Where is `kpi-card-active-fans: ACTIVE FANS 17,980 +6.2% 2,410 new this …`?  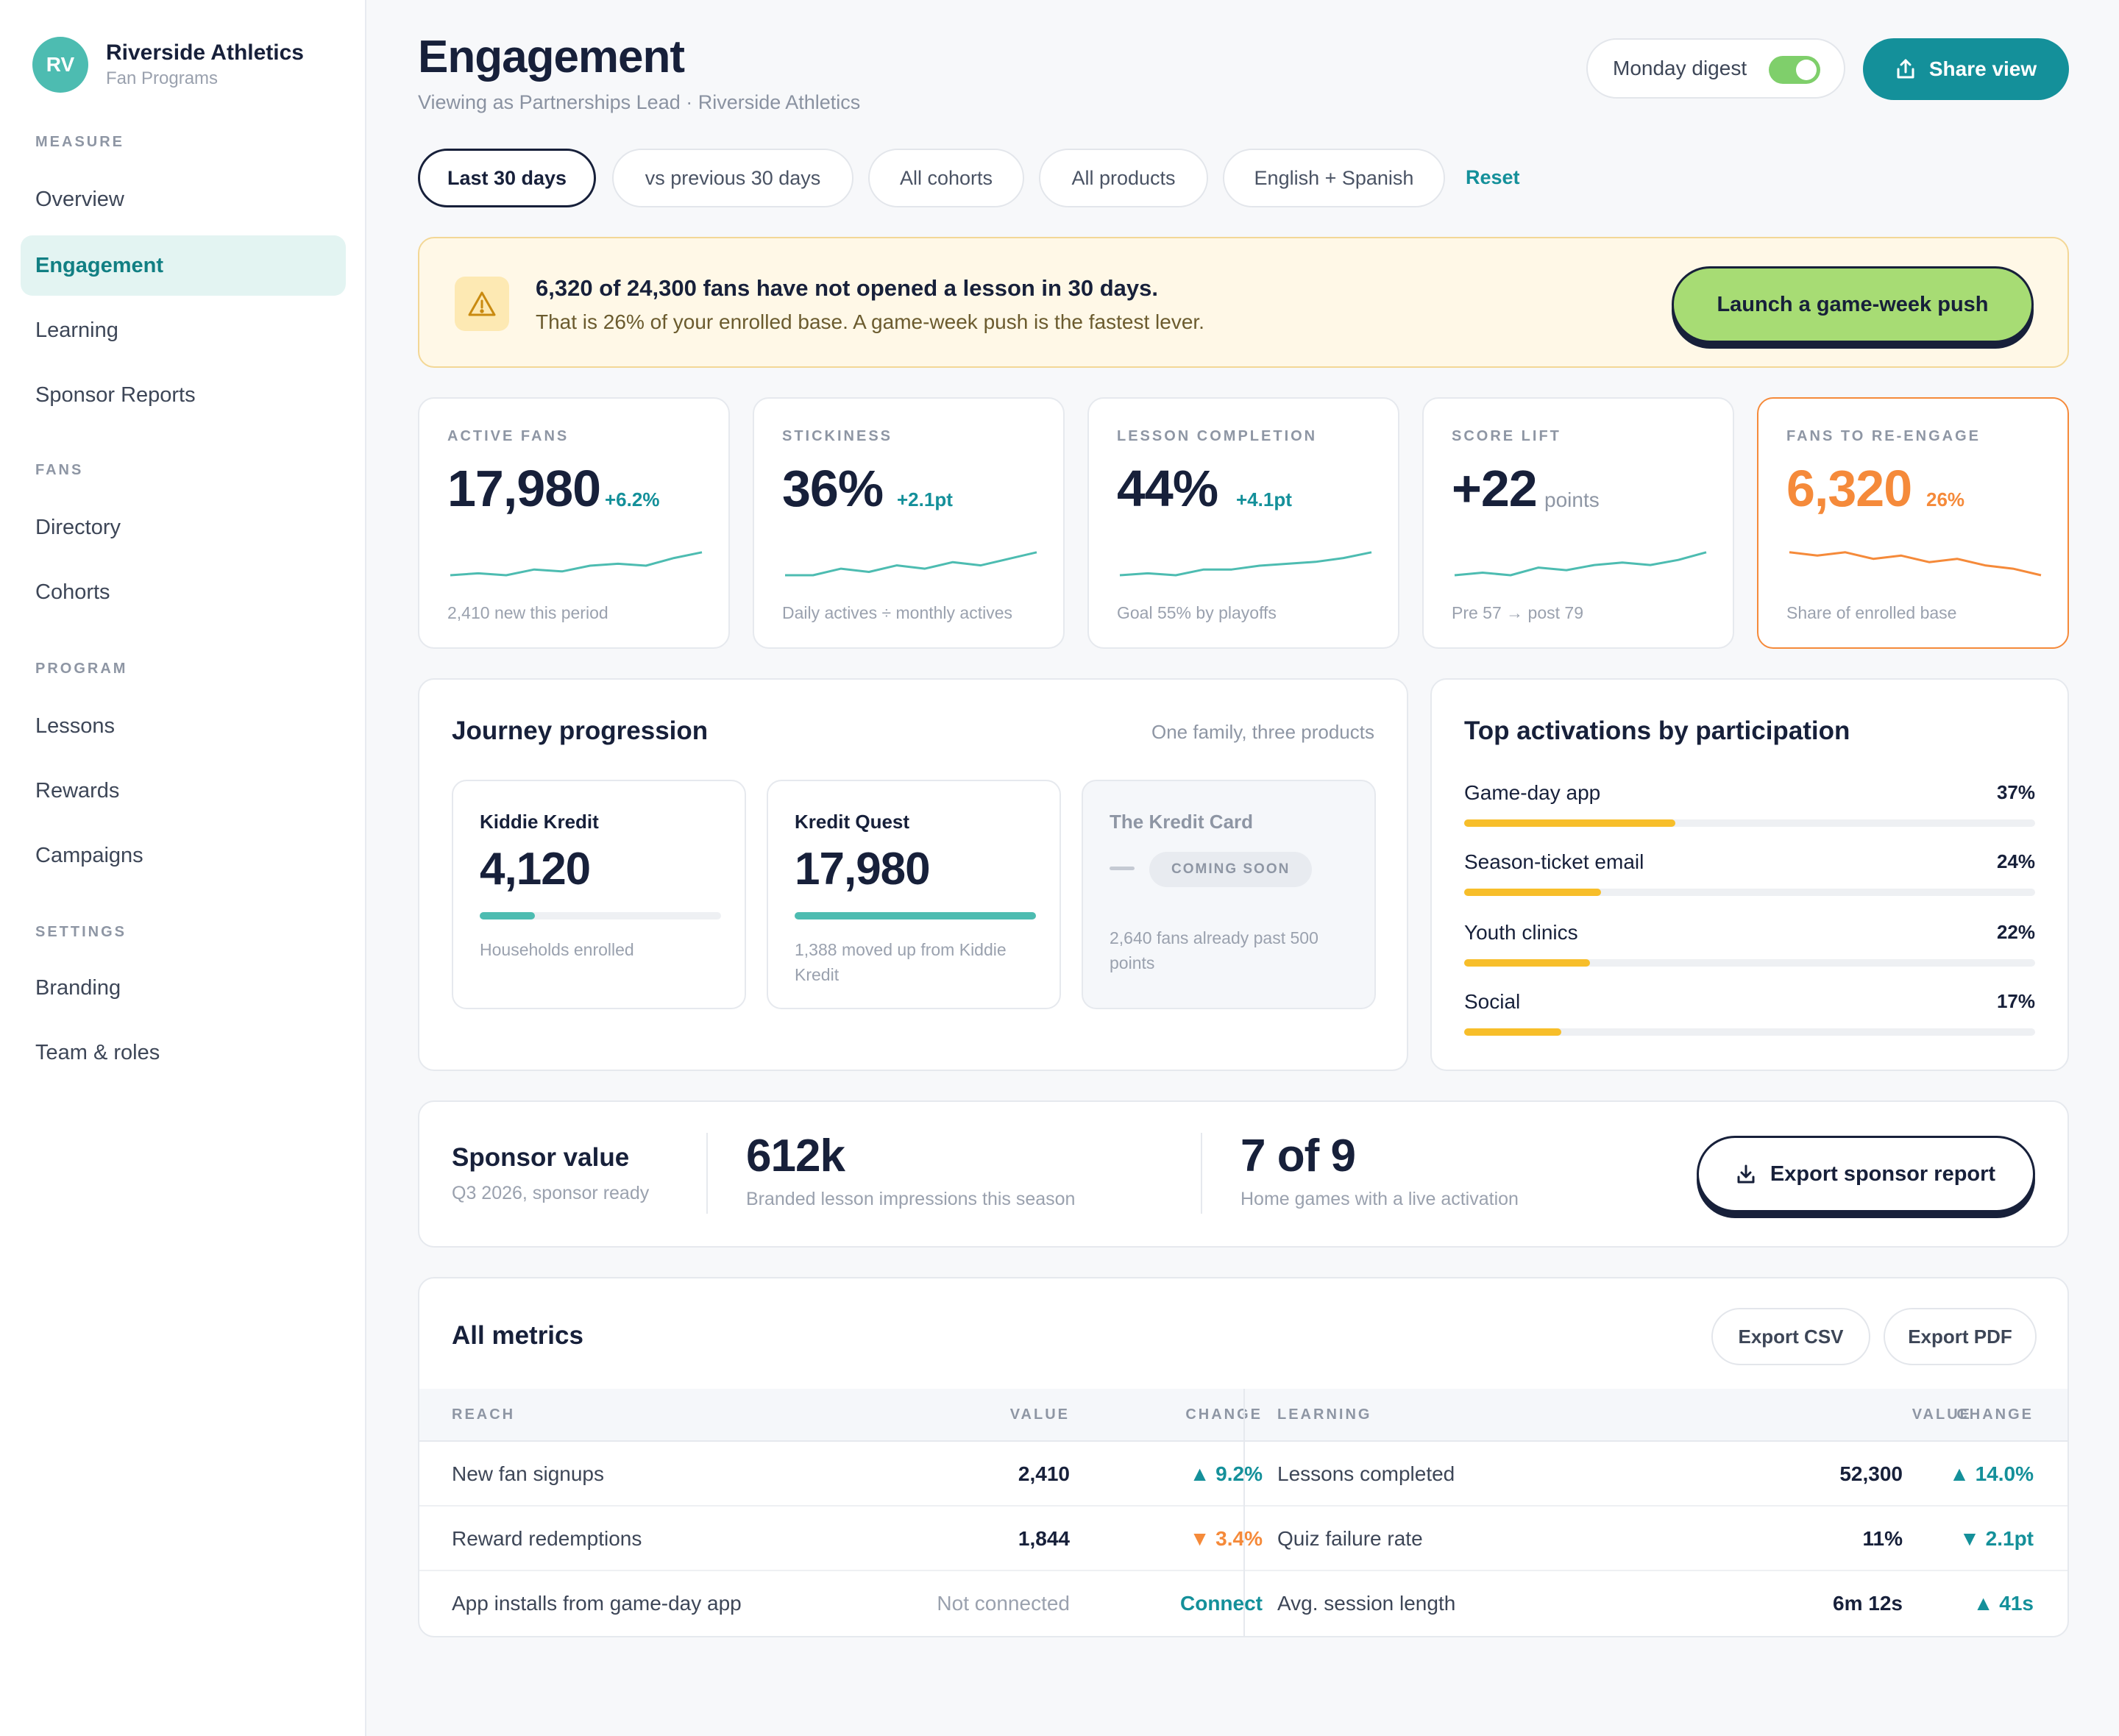
kpi-card-active-fans: ACTIVE FANS 17,980 +6.2% 2,410 new this … is located at coordinates (574, 523).